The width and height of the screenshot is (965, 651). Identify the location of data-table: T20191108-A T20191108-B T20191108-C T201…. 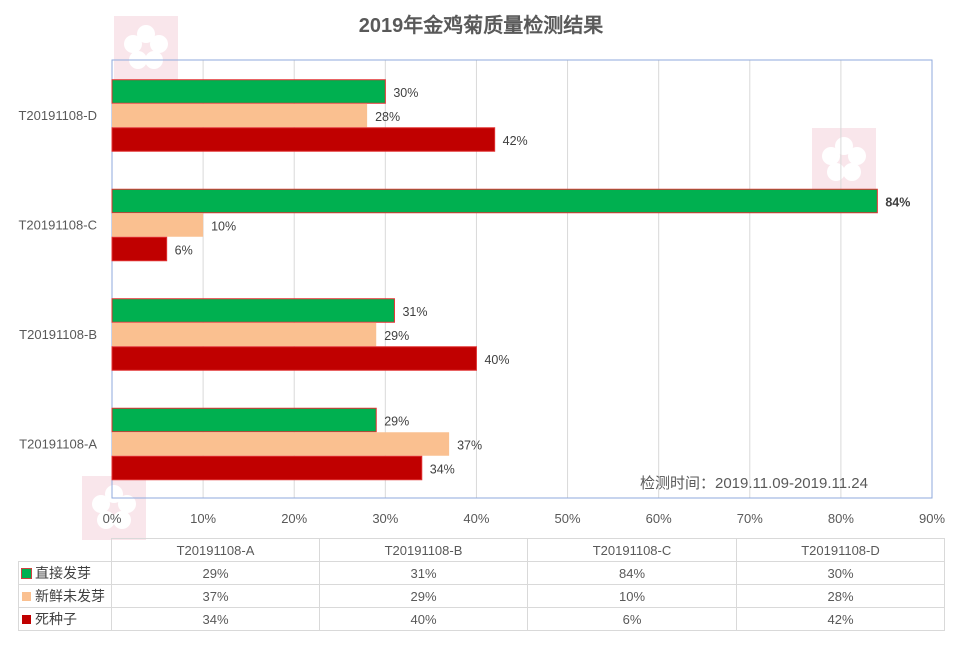
(481, 584).